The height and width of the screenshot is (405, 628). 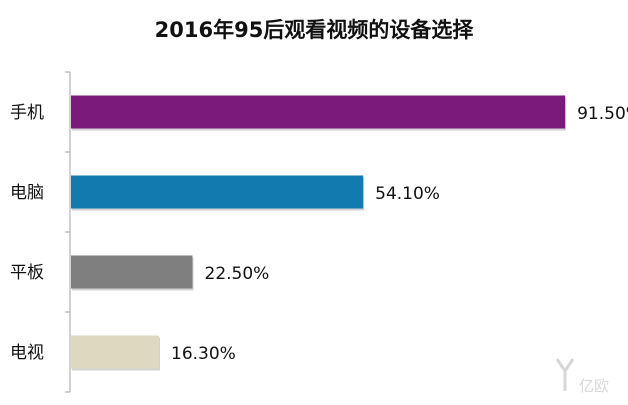 What do you see at coordinates (314, 30) in the screenshot?
I see `chart-title: 2016年95后观看视频的设备选择` at bounding box center [314, 30].